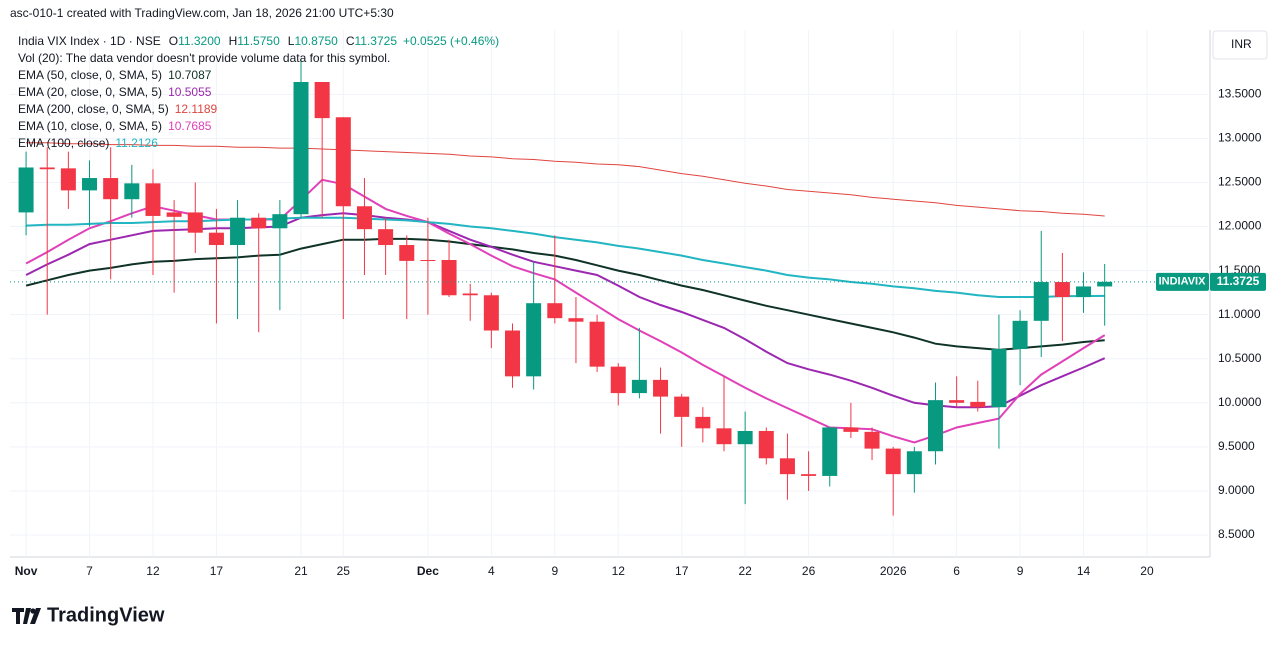  Describe the element at coordinates (136, 143) in the screenshot. I see `legend-value: 11.2126` at that location.